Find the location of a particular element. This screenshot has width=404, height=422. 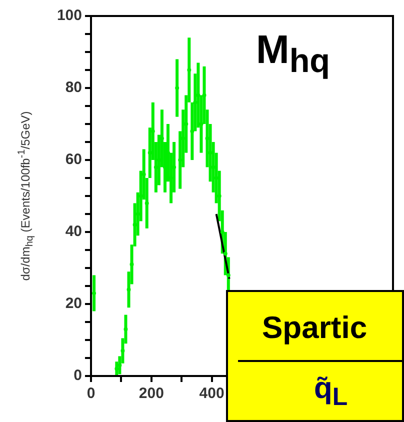

x-tick-label: 200 is located at coordinates (151, 393).